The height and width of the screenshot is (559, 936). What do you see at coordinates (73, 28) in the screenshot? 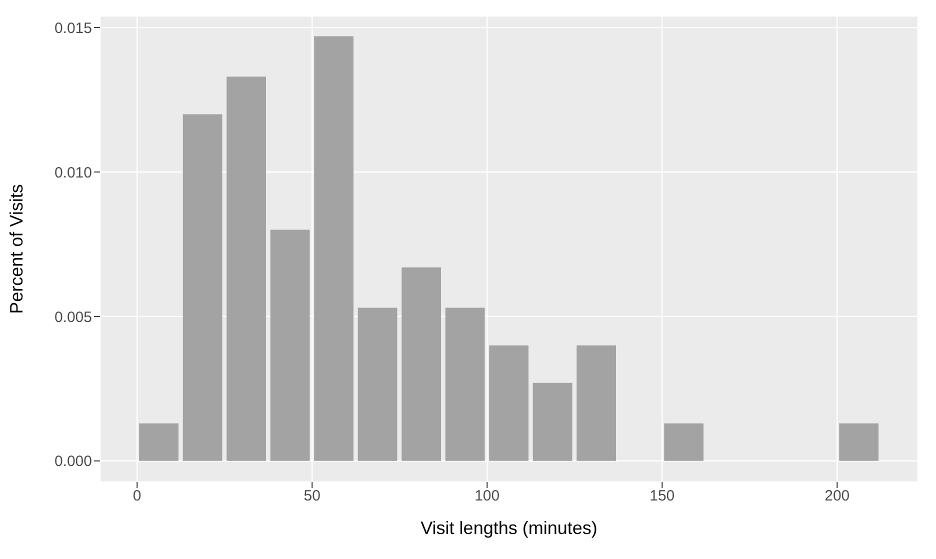
I see `y-tick-label: 0.015` at bounding box center [73, 28].